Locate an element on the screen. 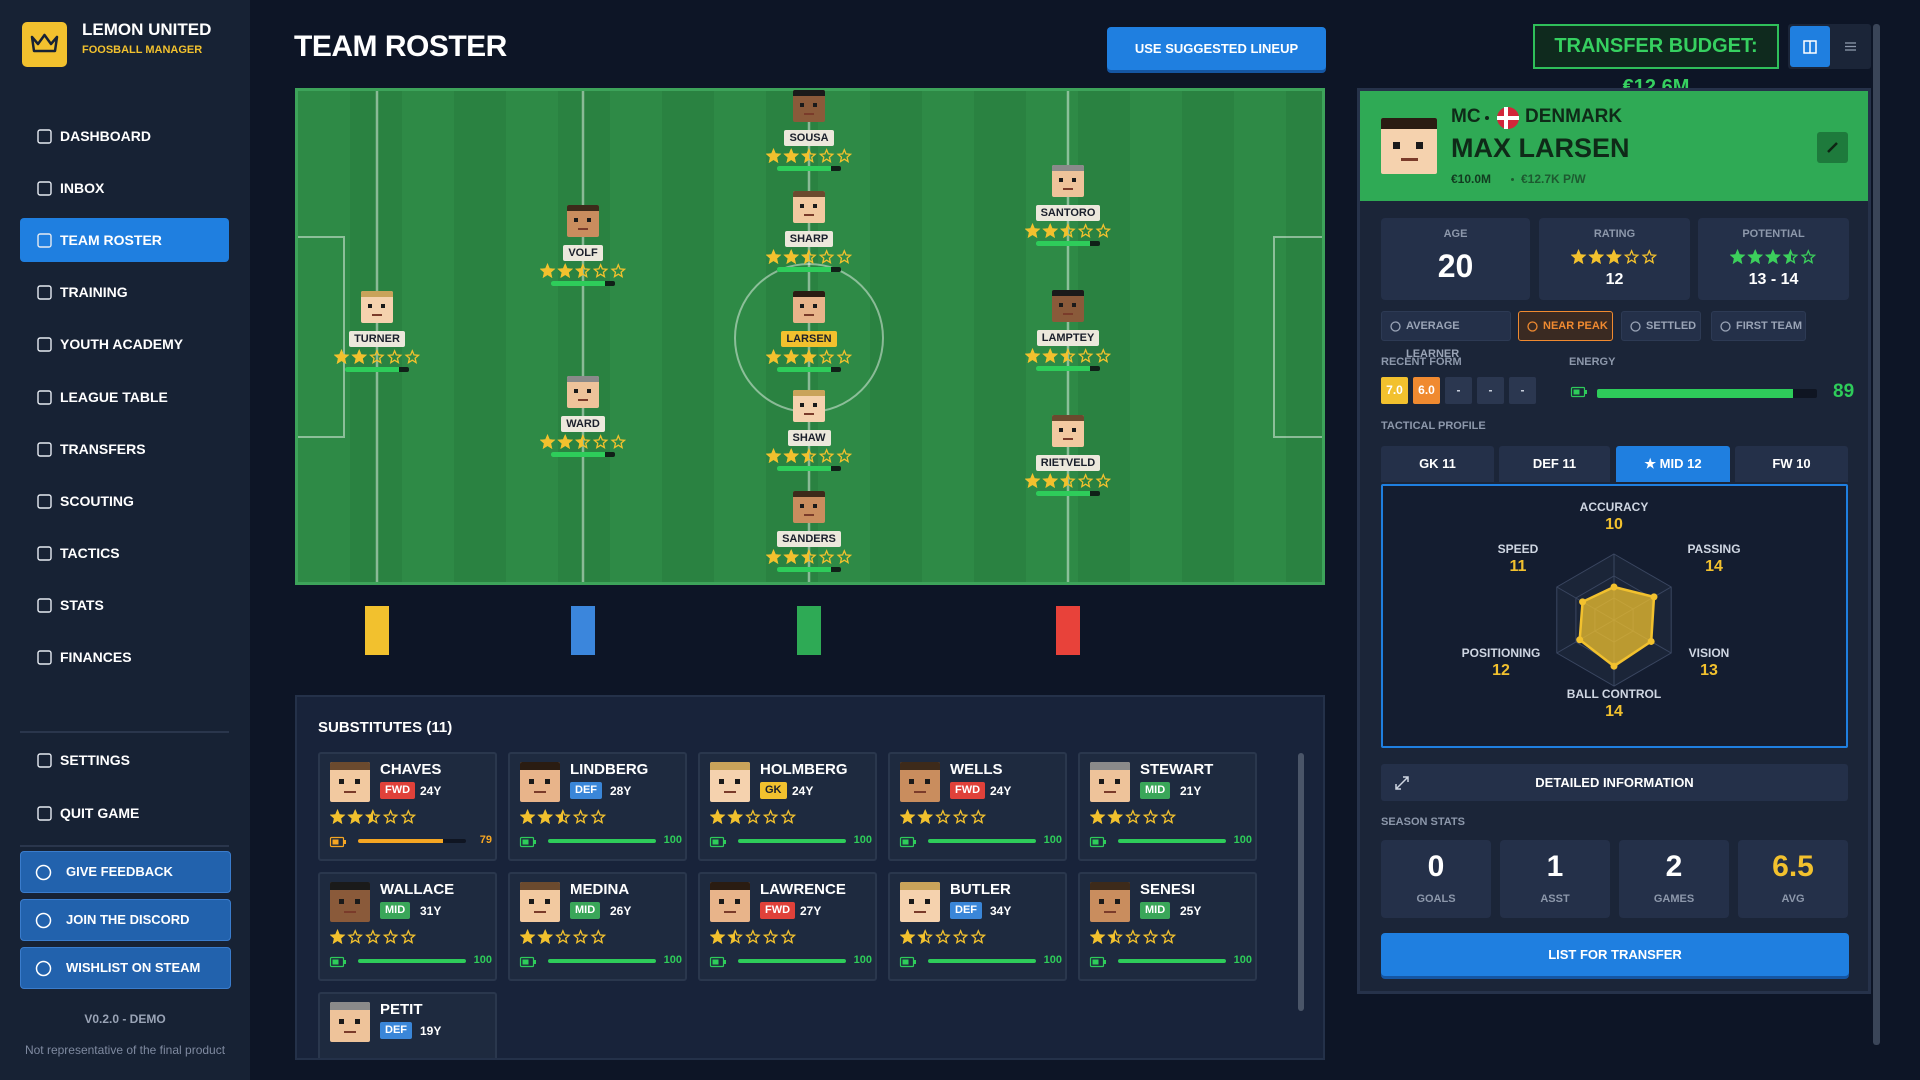 The width and height of the screenshot is (1920, 1080). player-name: LAMPTEY is located at coordinates (1068, 338).